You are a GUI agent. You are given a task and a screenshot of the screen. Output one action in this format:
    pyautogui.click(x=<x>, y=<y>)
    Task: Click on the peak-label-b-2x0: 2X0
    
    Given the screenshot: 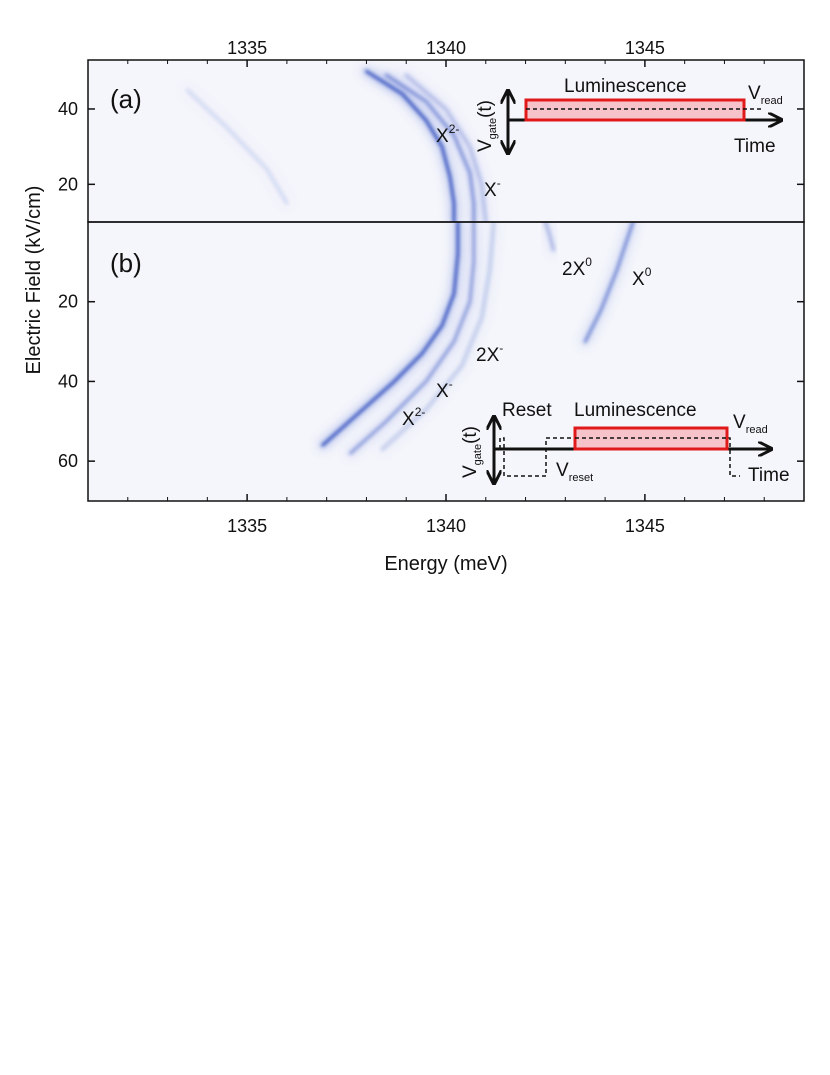 What is the action you would take?
    pyautogui.click(x=577, y=267)
    